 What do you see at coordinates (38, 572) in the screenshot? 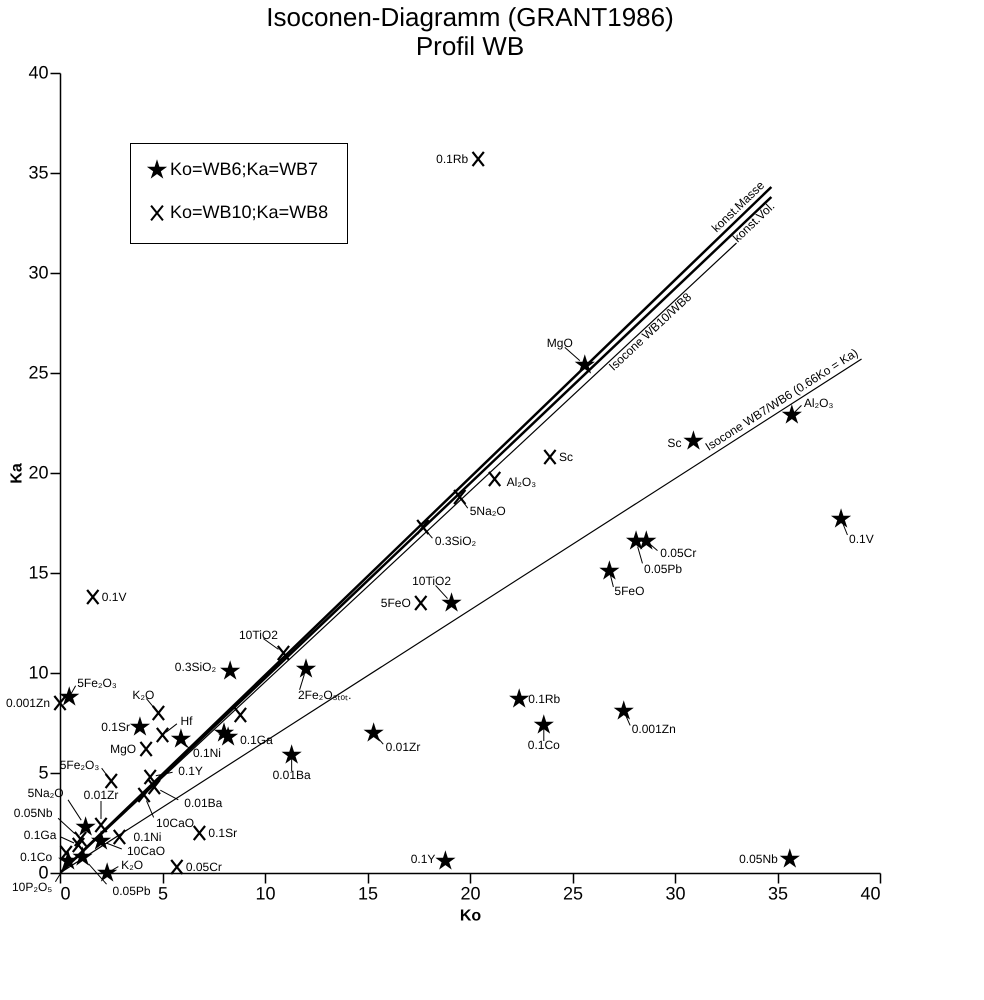
I see `y-tick-label: 15` at bounding box center [38, 572].